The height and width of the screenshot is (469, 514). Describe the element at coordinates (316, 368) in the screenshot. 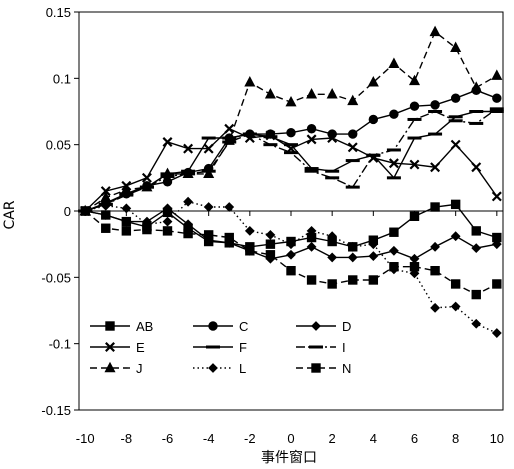

I see `legend-marker-n` at that location.